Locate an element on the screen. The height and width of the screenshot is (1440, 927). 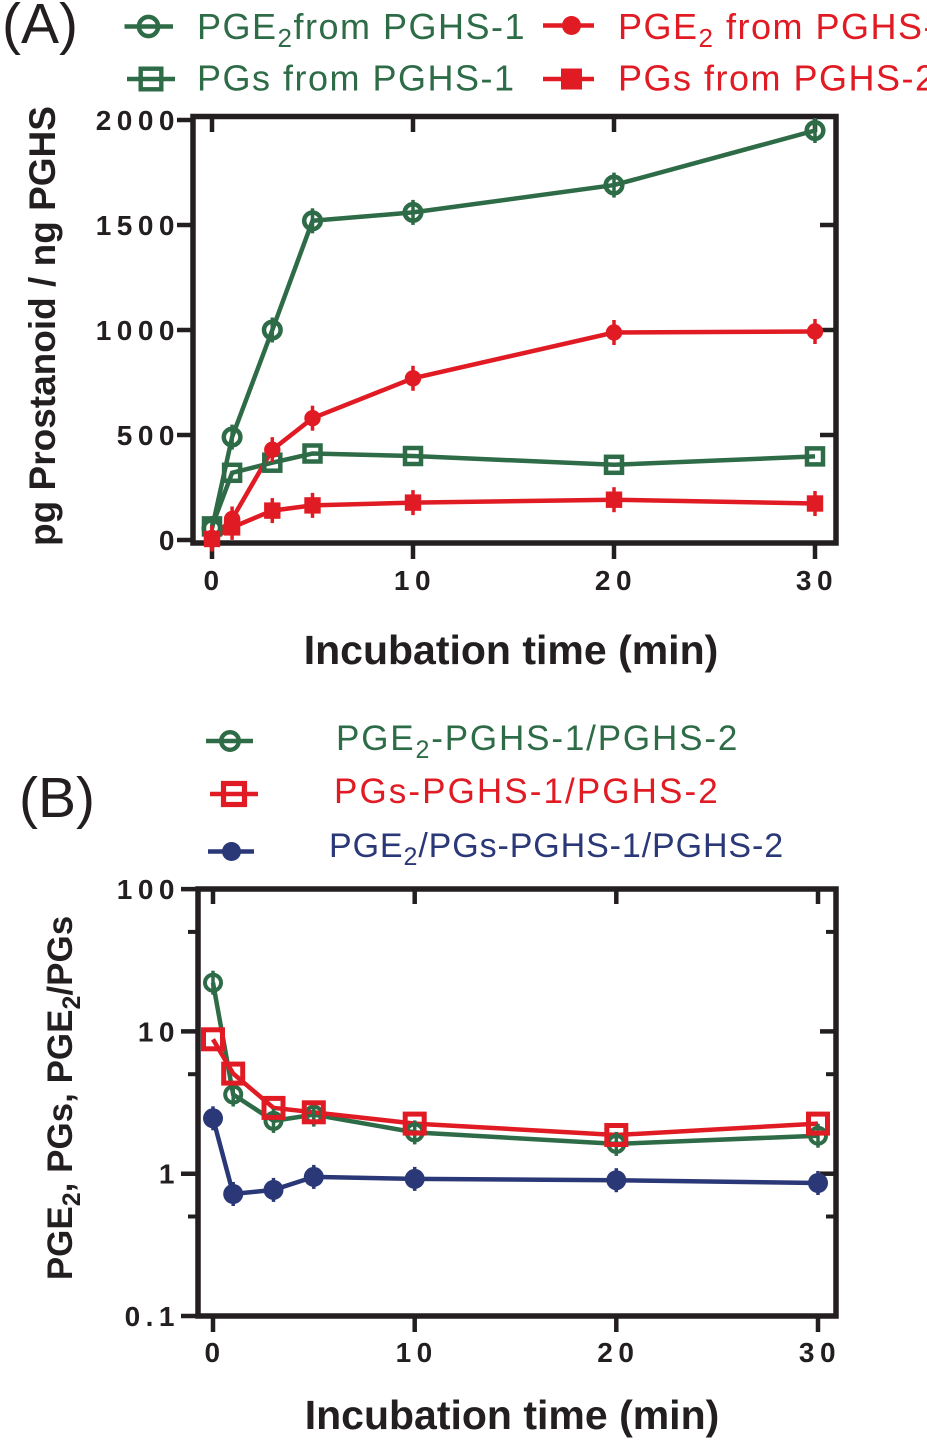
svg-text: PGE2 from PGHS-2 is located at coordinates (772, 29).